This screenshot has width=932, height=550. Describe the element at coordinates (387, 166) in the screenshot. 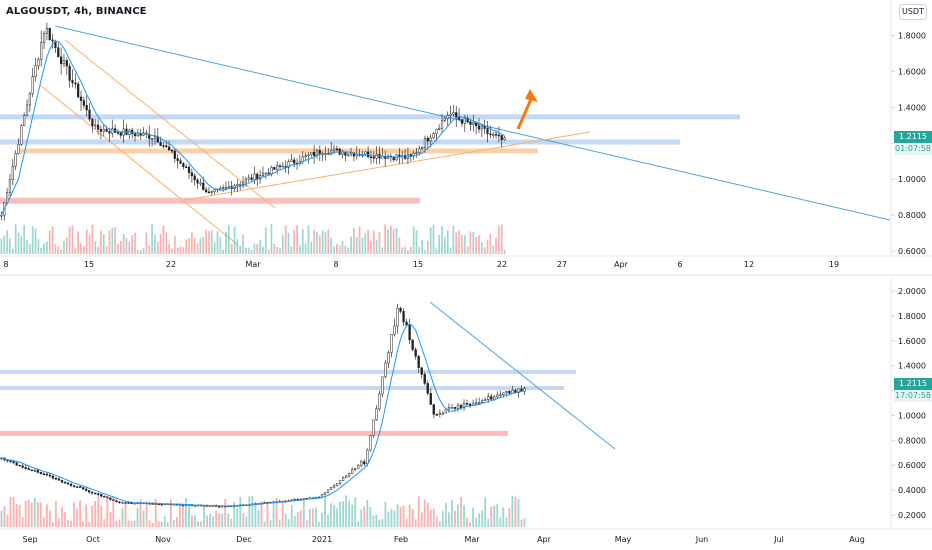

I see `ascending-trendline` at that location.